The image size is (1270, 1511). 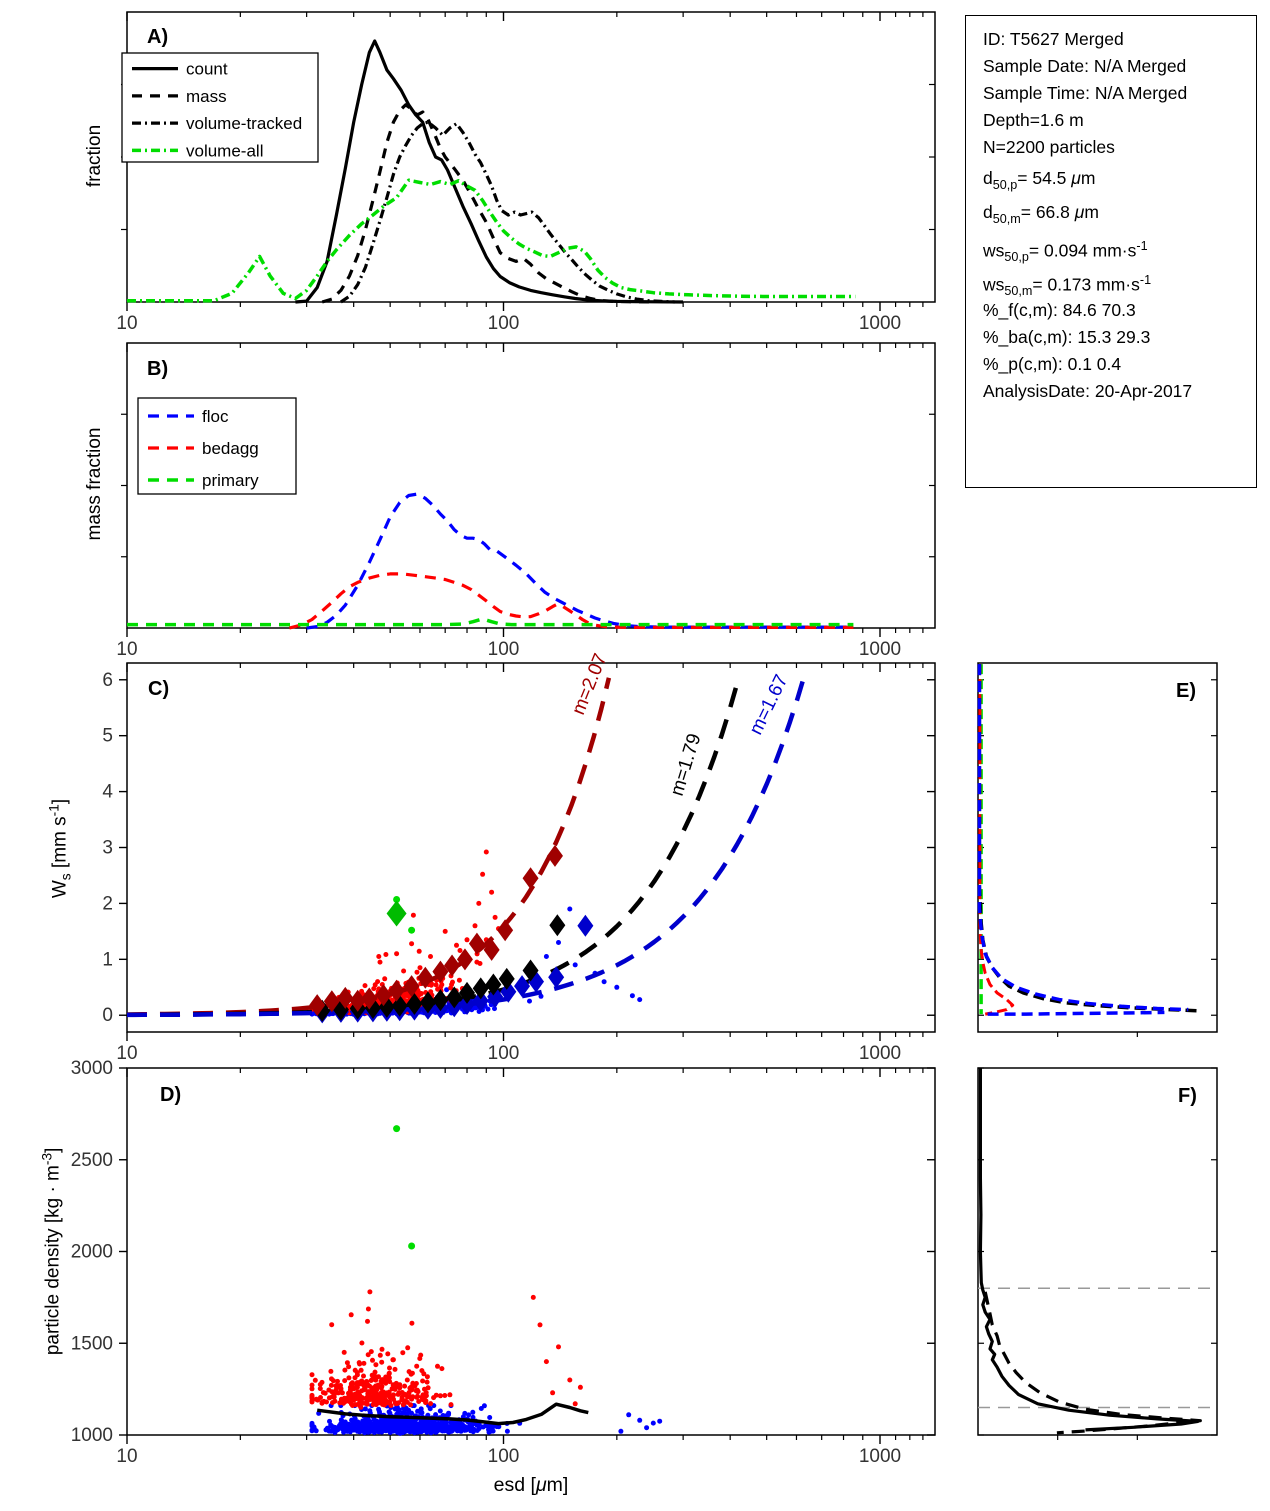 What do you see at coordinates (92, 1435) in the screenshot?
I see `y-tick-label: 1000` at bounding box center [92, 1435].